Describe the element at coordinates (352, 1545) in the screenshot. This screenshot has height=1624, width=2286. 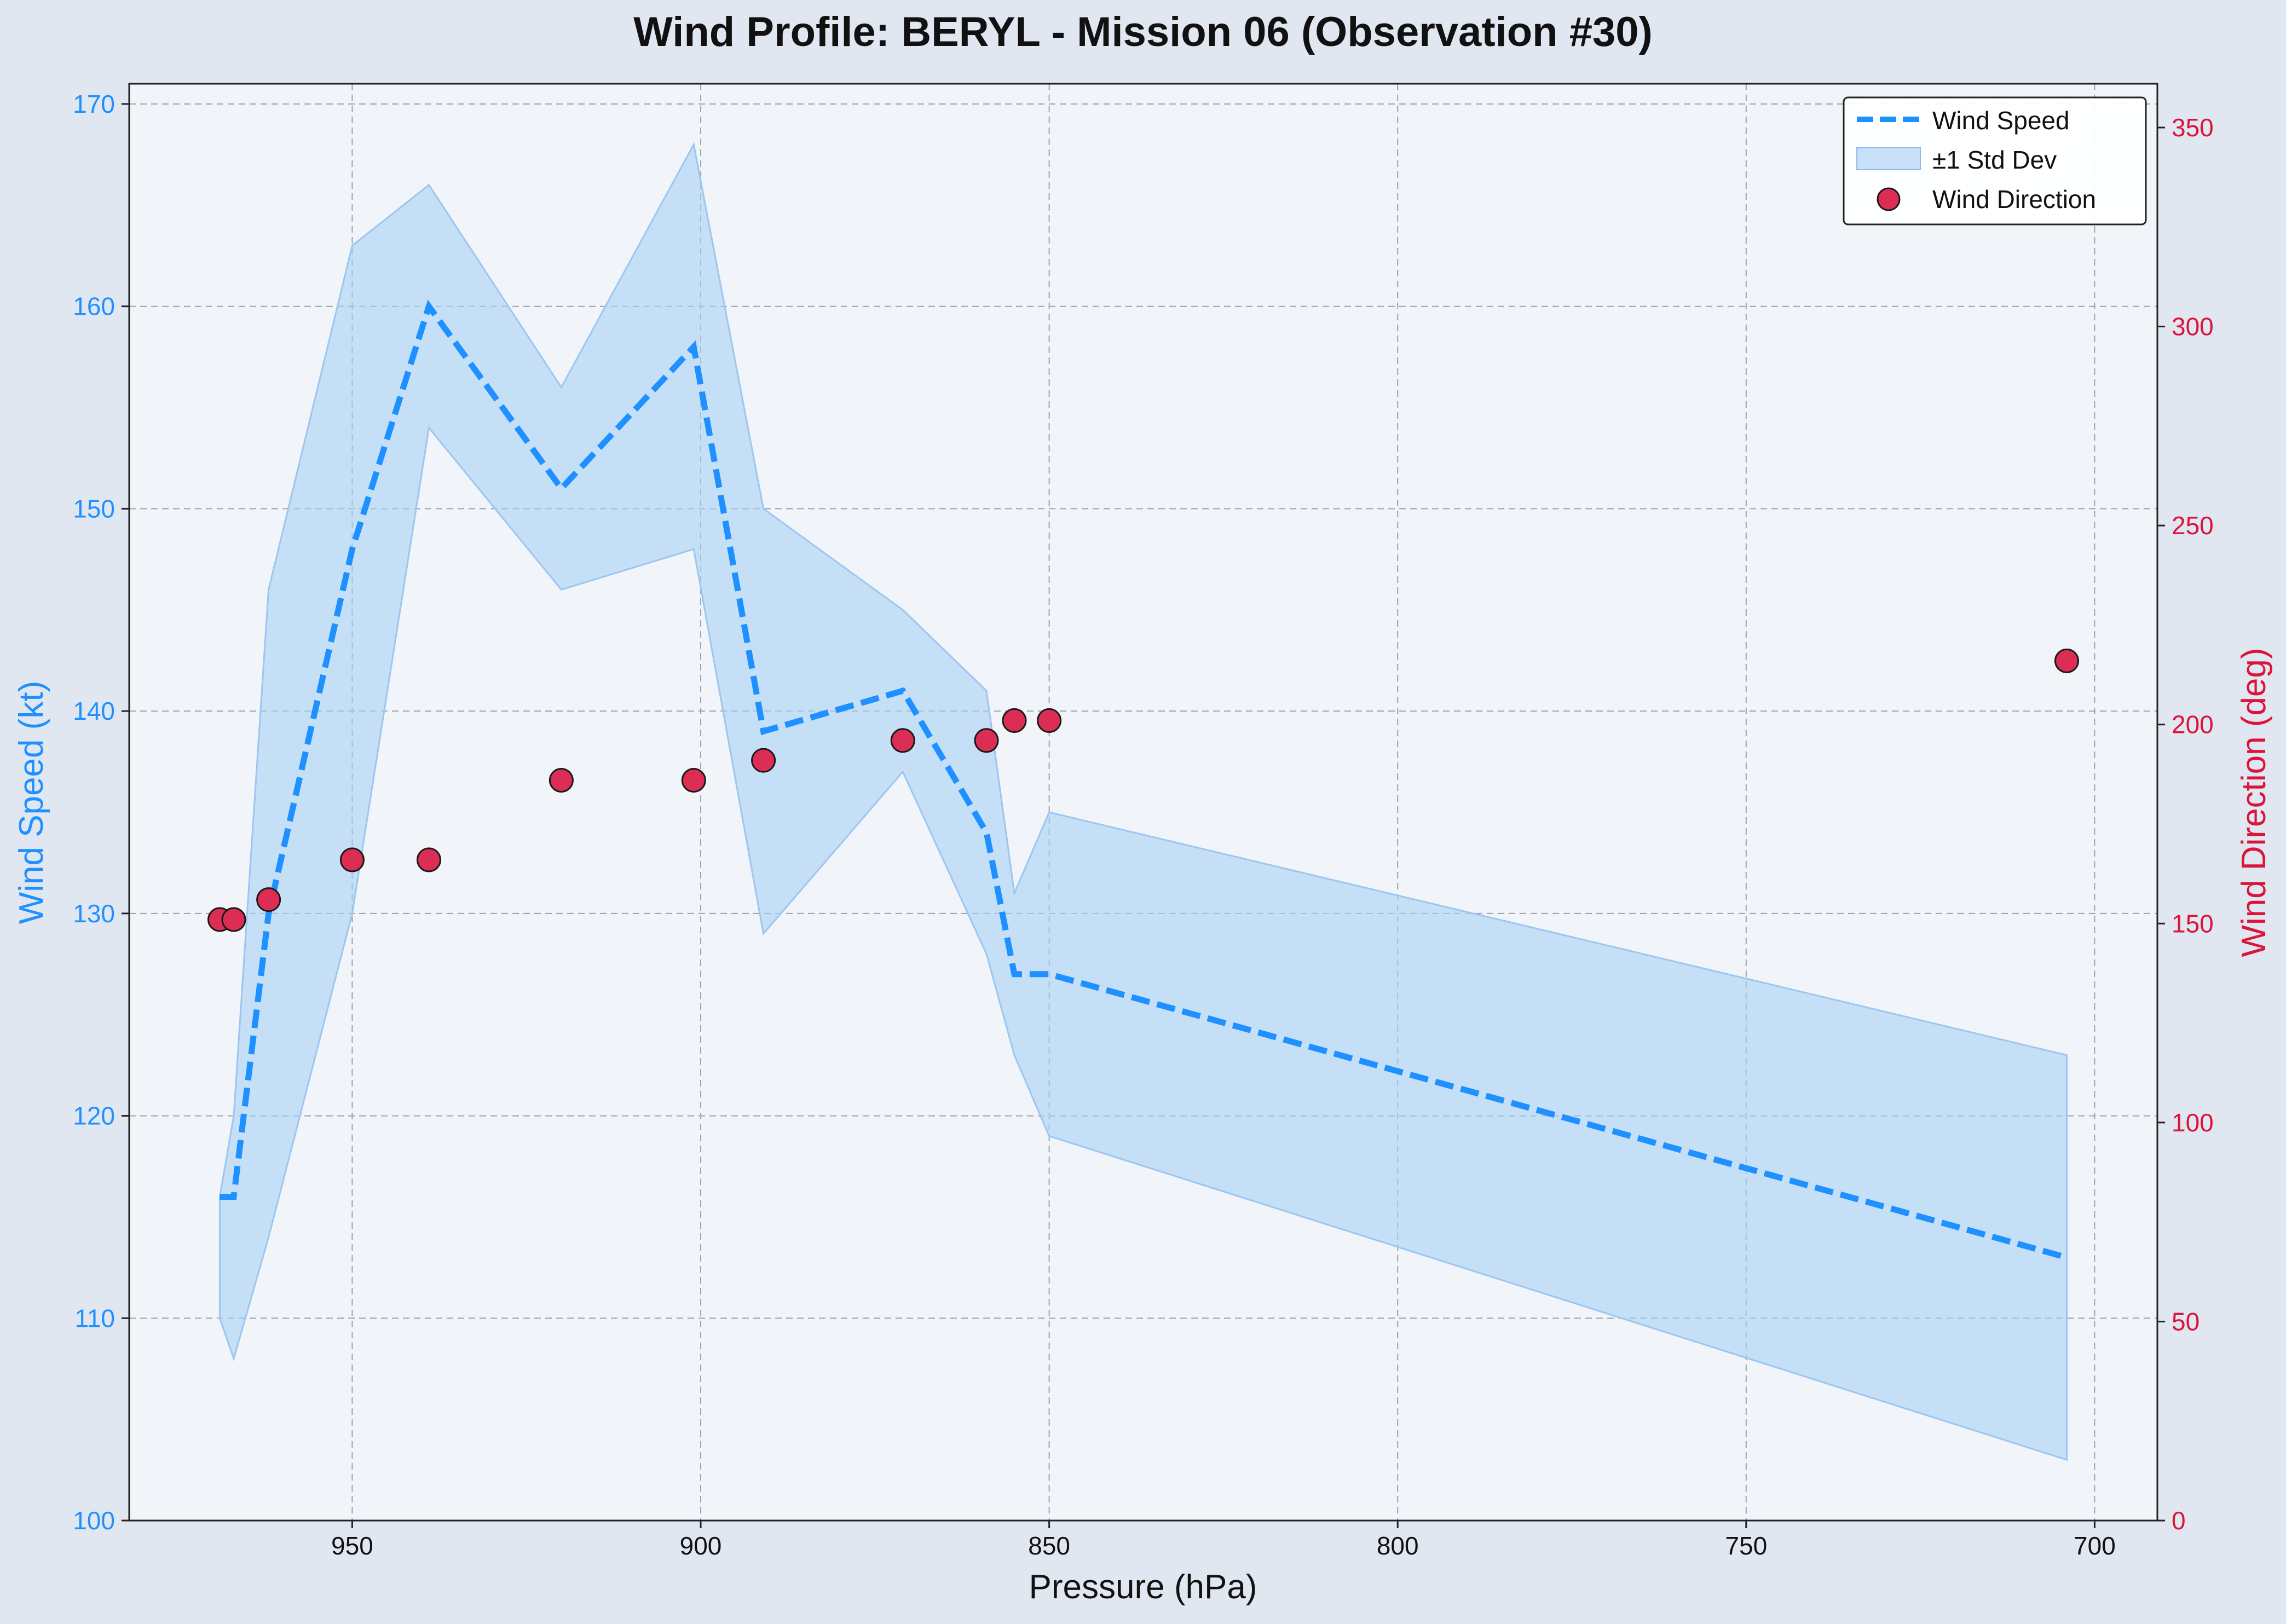
I see `x-tick-label: 950` at that location.